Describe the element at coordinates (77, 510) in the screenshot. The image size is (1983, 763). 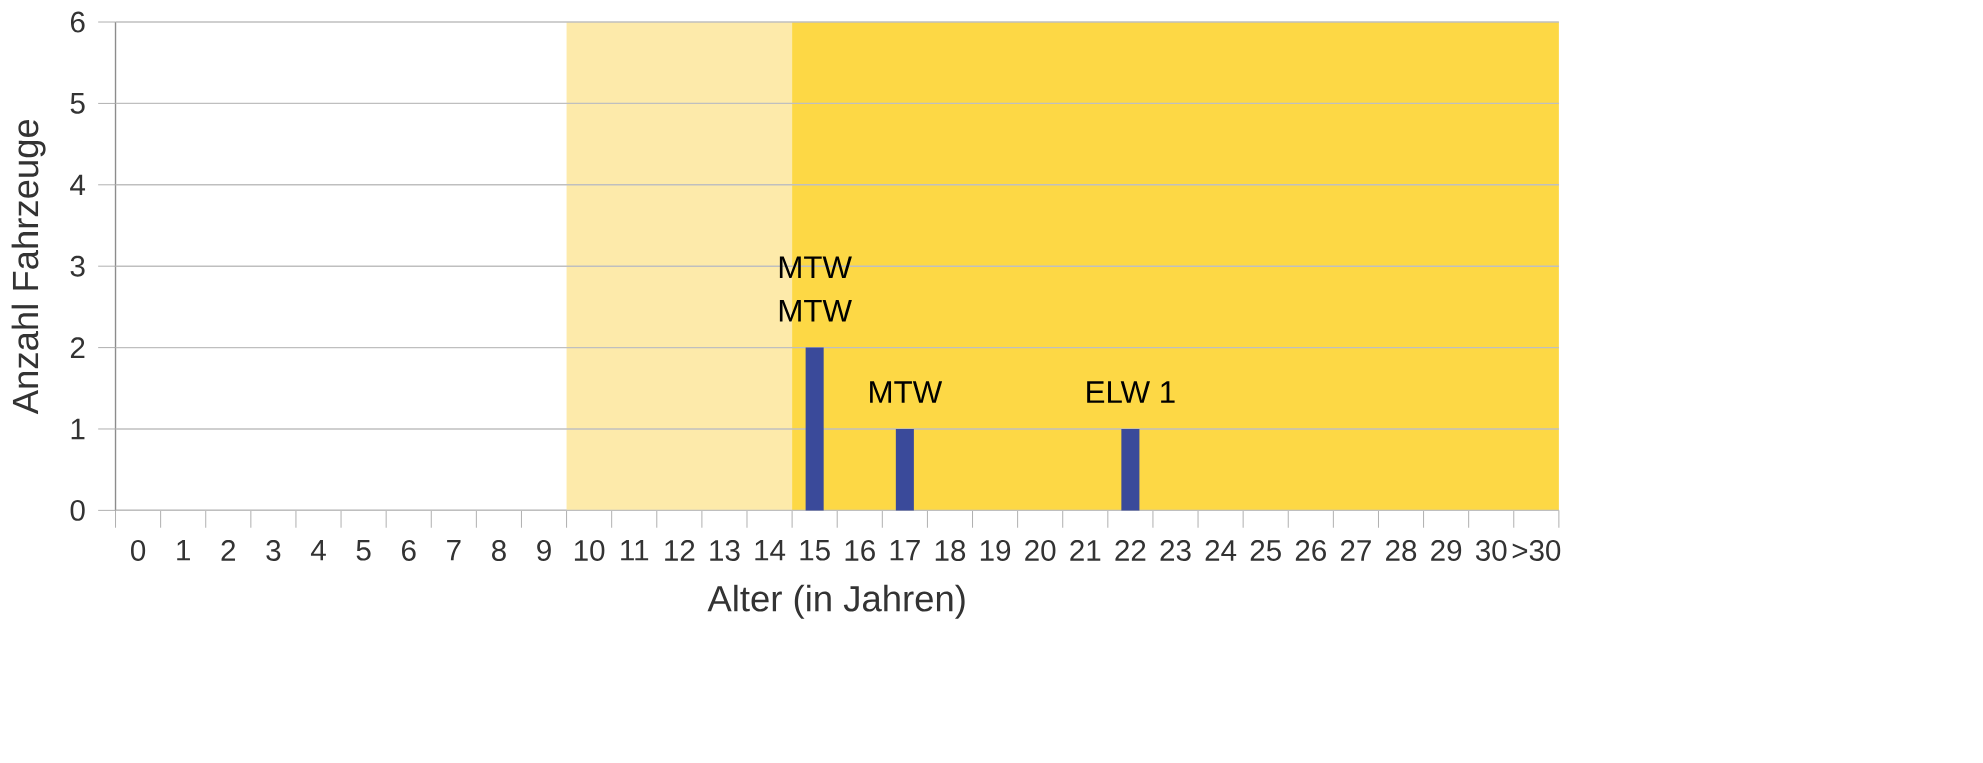
I see `y-tick-label: 0` at that location.